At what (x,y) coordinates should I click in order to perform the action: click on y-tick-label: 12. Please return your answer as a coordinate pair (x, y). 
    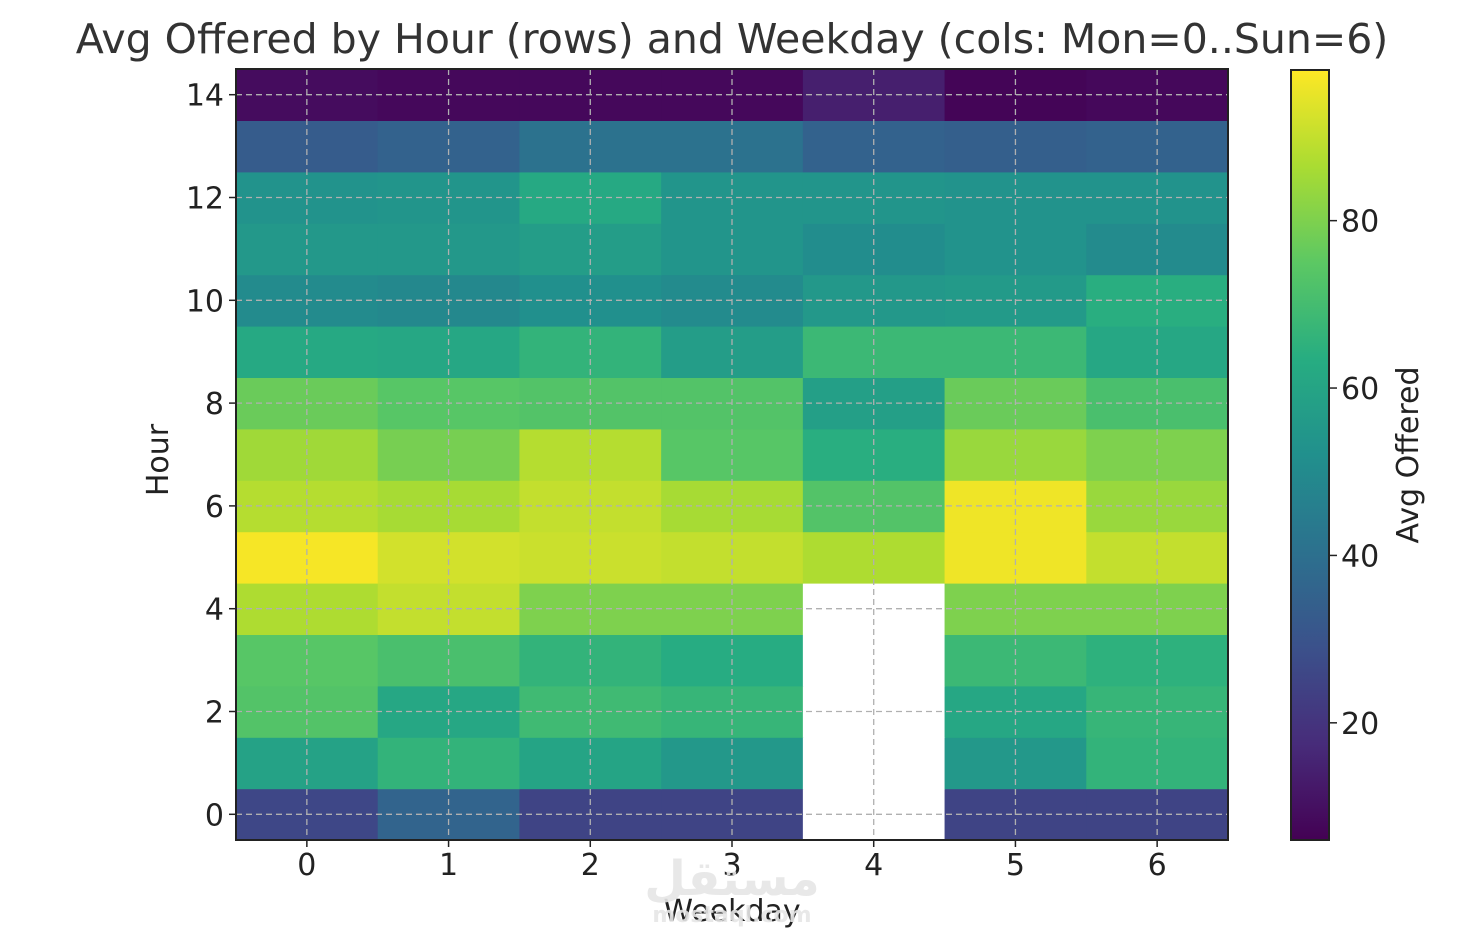
    Looking at the image, I should click on (205, 199).